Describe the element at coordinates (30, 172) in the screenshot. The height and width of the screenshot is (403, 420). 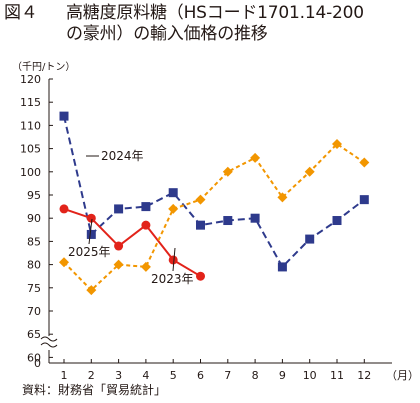
I see `y-tick-label: 100` at that location.